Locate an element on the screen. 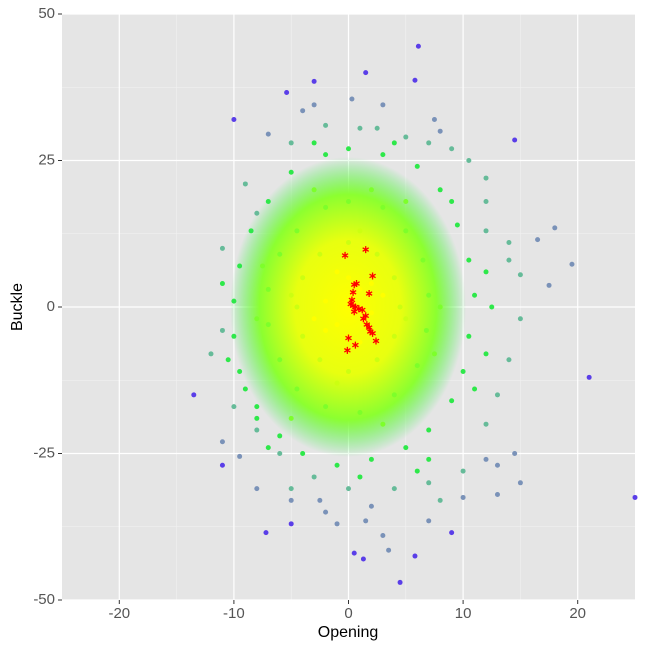 Image resolution: width=650 pixels, height=650 pixels. y-axis-title: Buckle is located at coordinates (17, 307).